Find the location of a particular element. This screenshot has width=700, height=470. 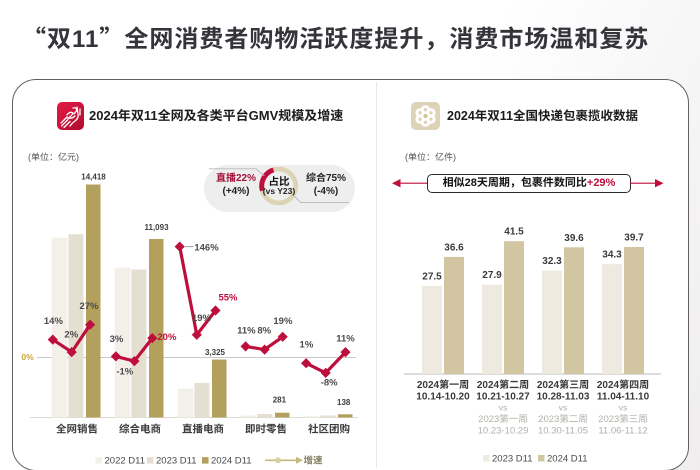

svg-text: 3% is located at coordinates (117, 339).